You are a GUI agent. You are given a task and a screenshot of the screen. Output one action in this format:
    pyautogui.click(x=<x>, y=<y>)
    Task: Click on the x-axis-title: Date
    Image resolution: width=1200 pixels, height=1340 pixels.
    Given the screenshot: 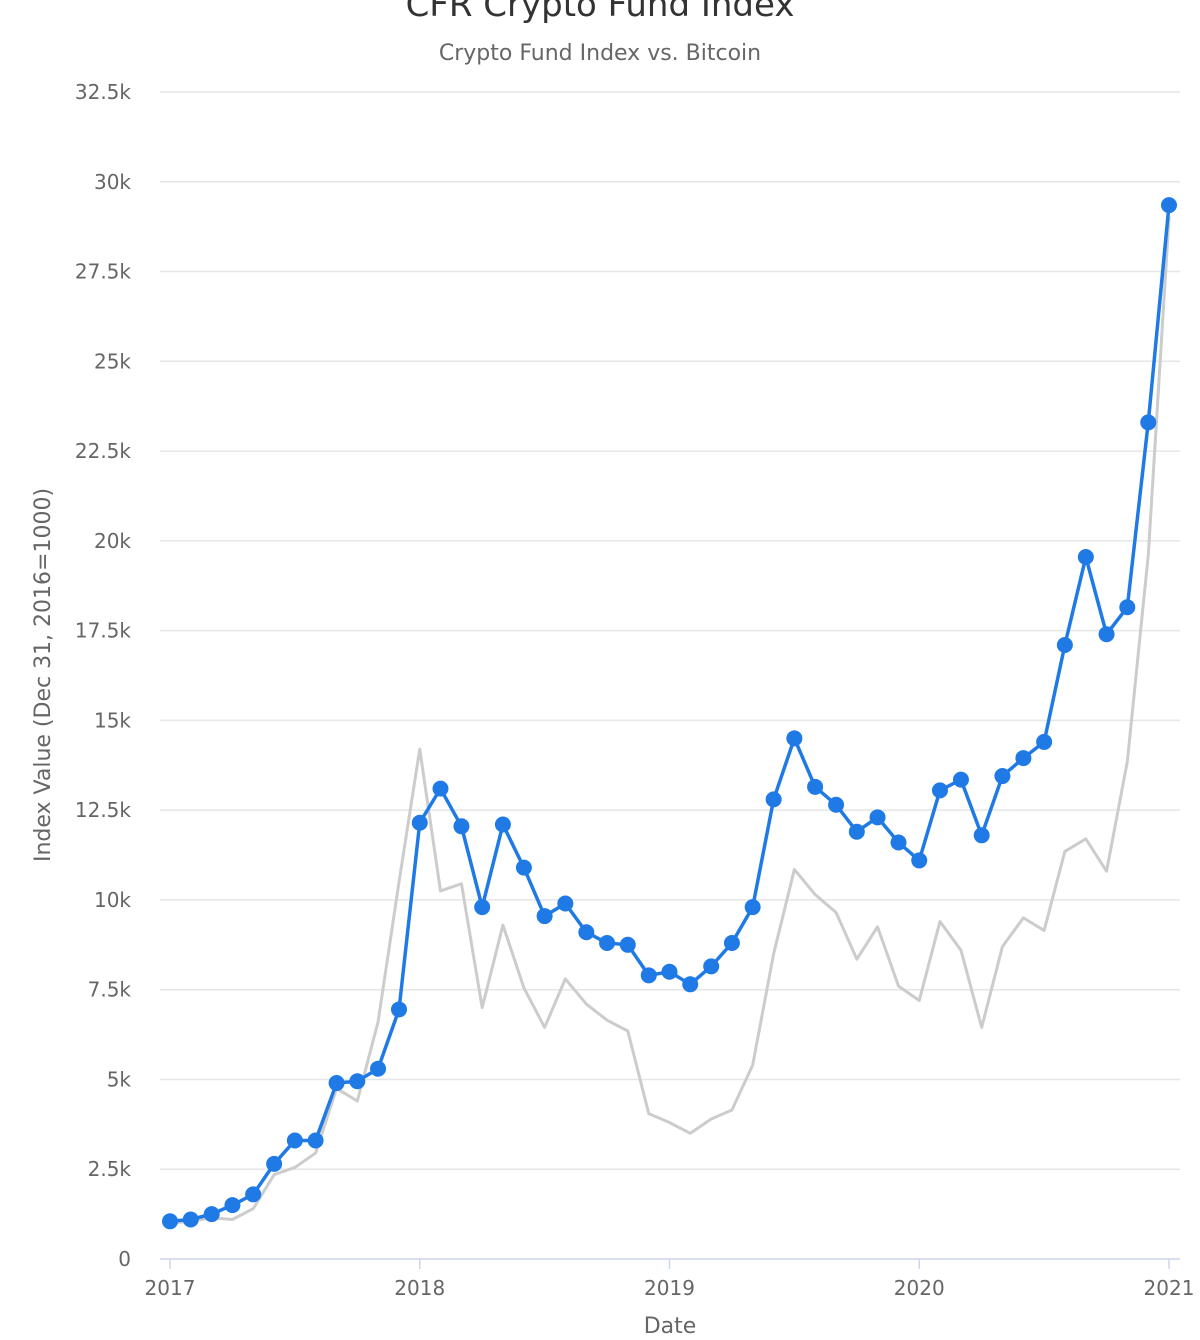 What is the action you would take?
    pyautogui.click(x=670, y=1326)
    